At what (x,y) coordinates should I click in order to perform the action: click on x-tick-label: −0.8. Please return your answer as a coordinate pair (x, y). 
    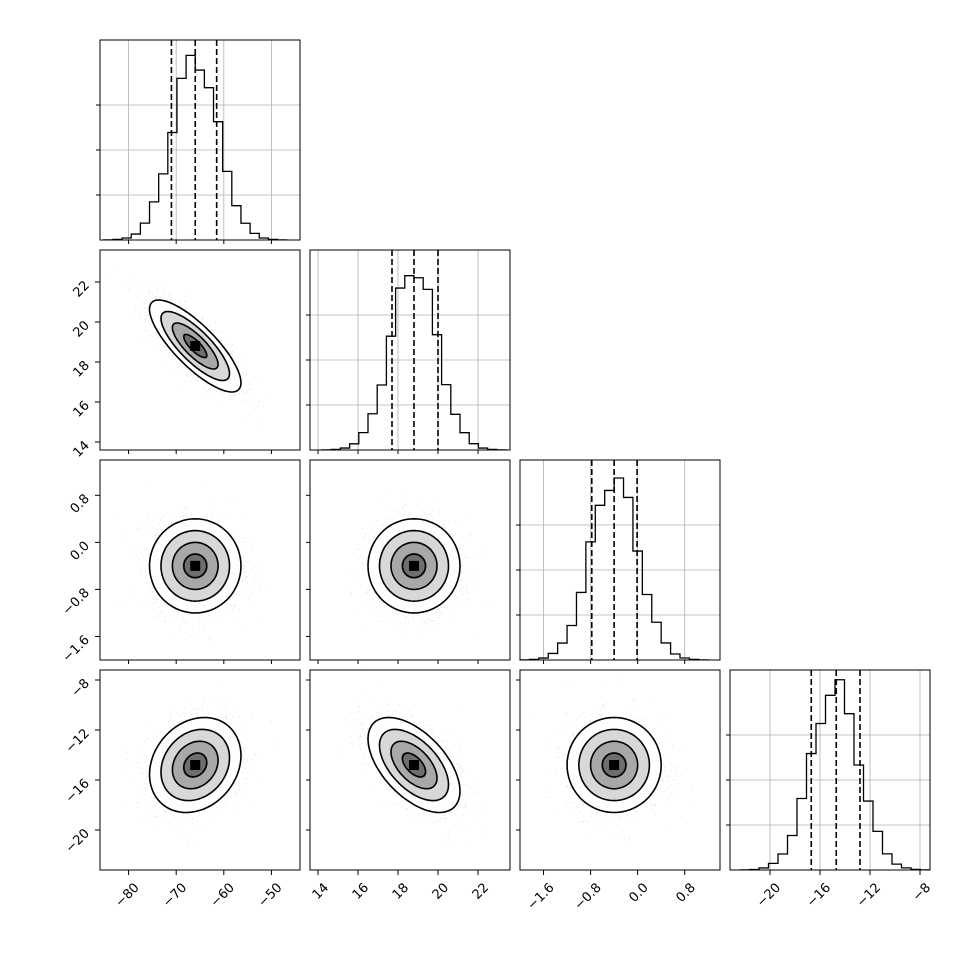
    Looking at the image, I should click on (588, 896).